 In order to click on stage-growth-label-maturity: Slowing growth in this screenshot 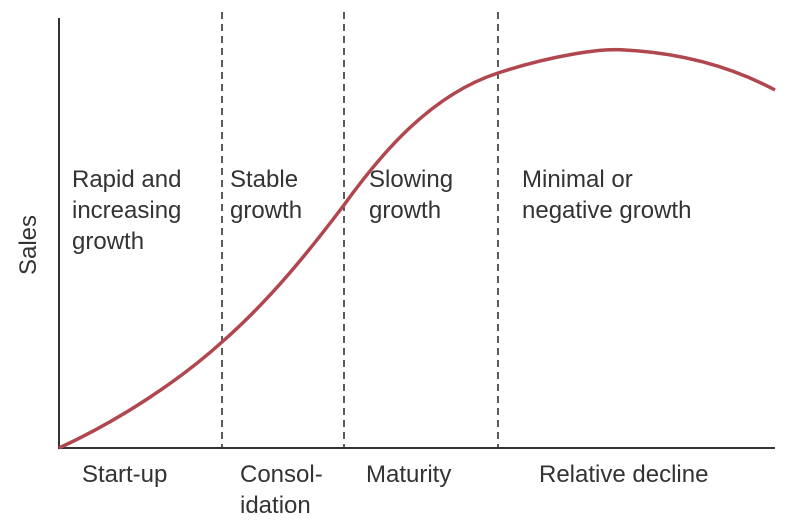, I will do `click(411, 195)`.